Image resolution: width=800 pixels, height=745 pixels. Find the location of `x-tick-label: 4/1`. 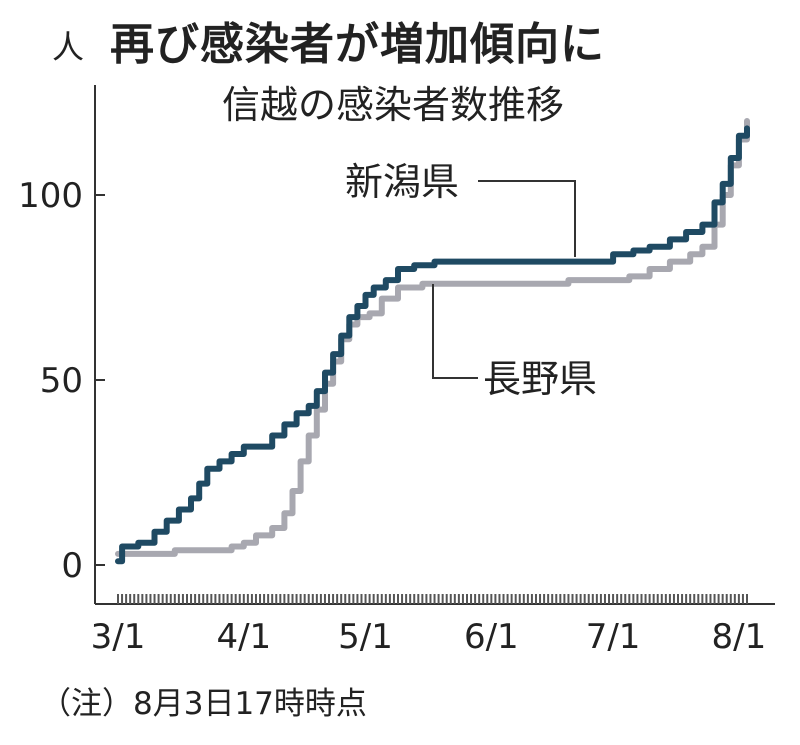

x-tick-label: 4/1 is located at coordinates (243, 637).